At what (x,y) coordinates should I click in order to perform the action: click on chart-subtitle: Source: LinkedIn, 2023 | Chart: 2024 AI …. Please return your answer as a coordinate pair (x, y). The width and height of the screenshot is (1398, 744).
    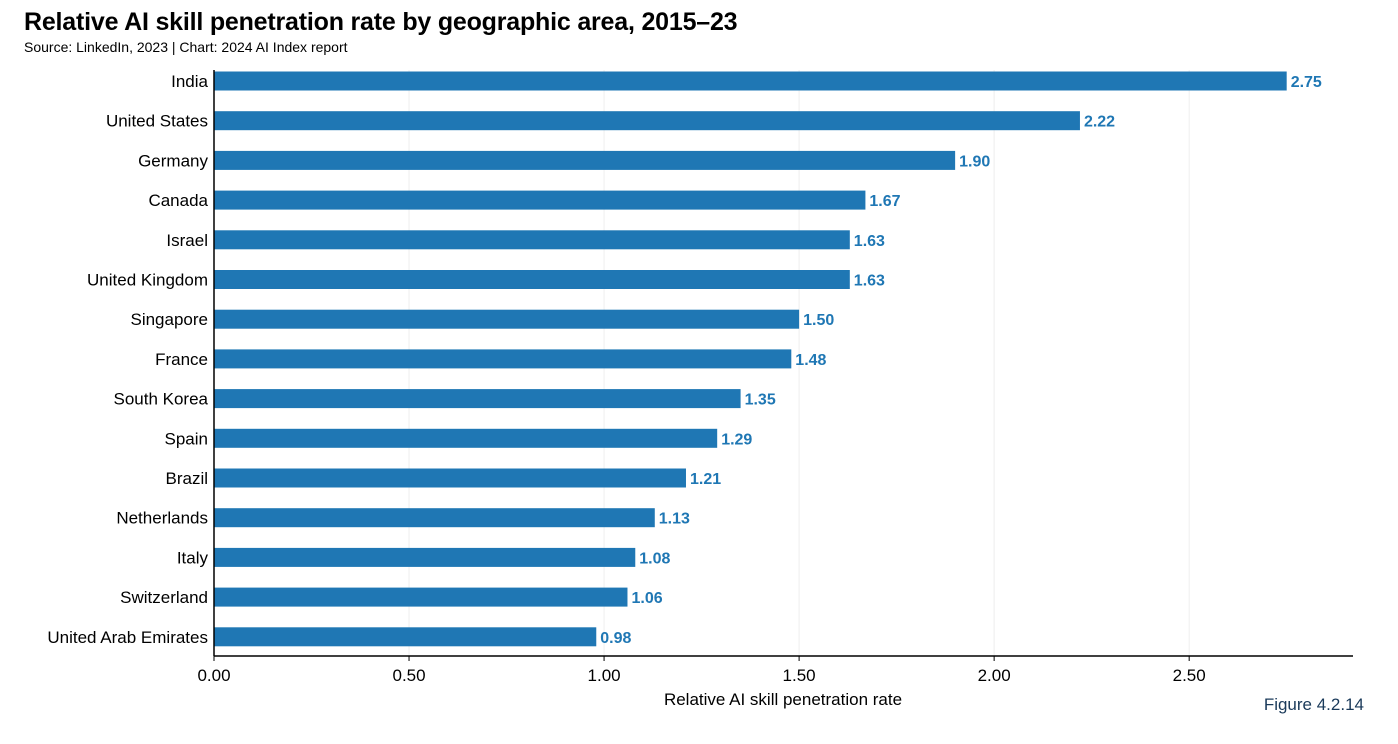
    Looking at the image, I should click on (186, 47).